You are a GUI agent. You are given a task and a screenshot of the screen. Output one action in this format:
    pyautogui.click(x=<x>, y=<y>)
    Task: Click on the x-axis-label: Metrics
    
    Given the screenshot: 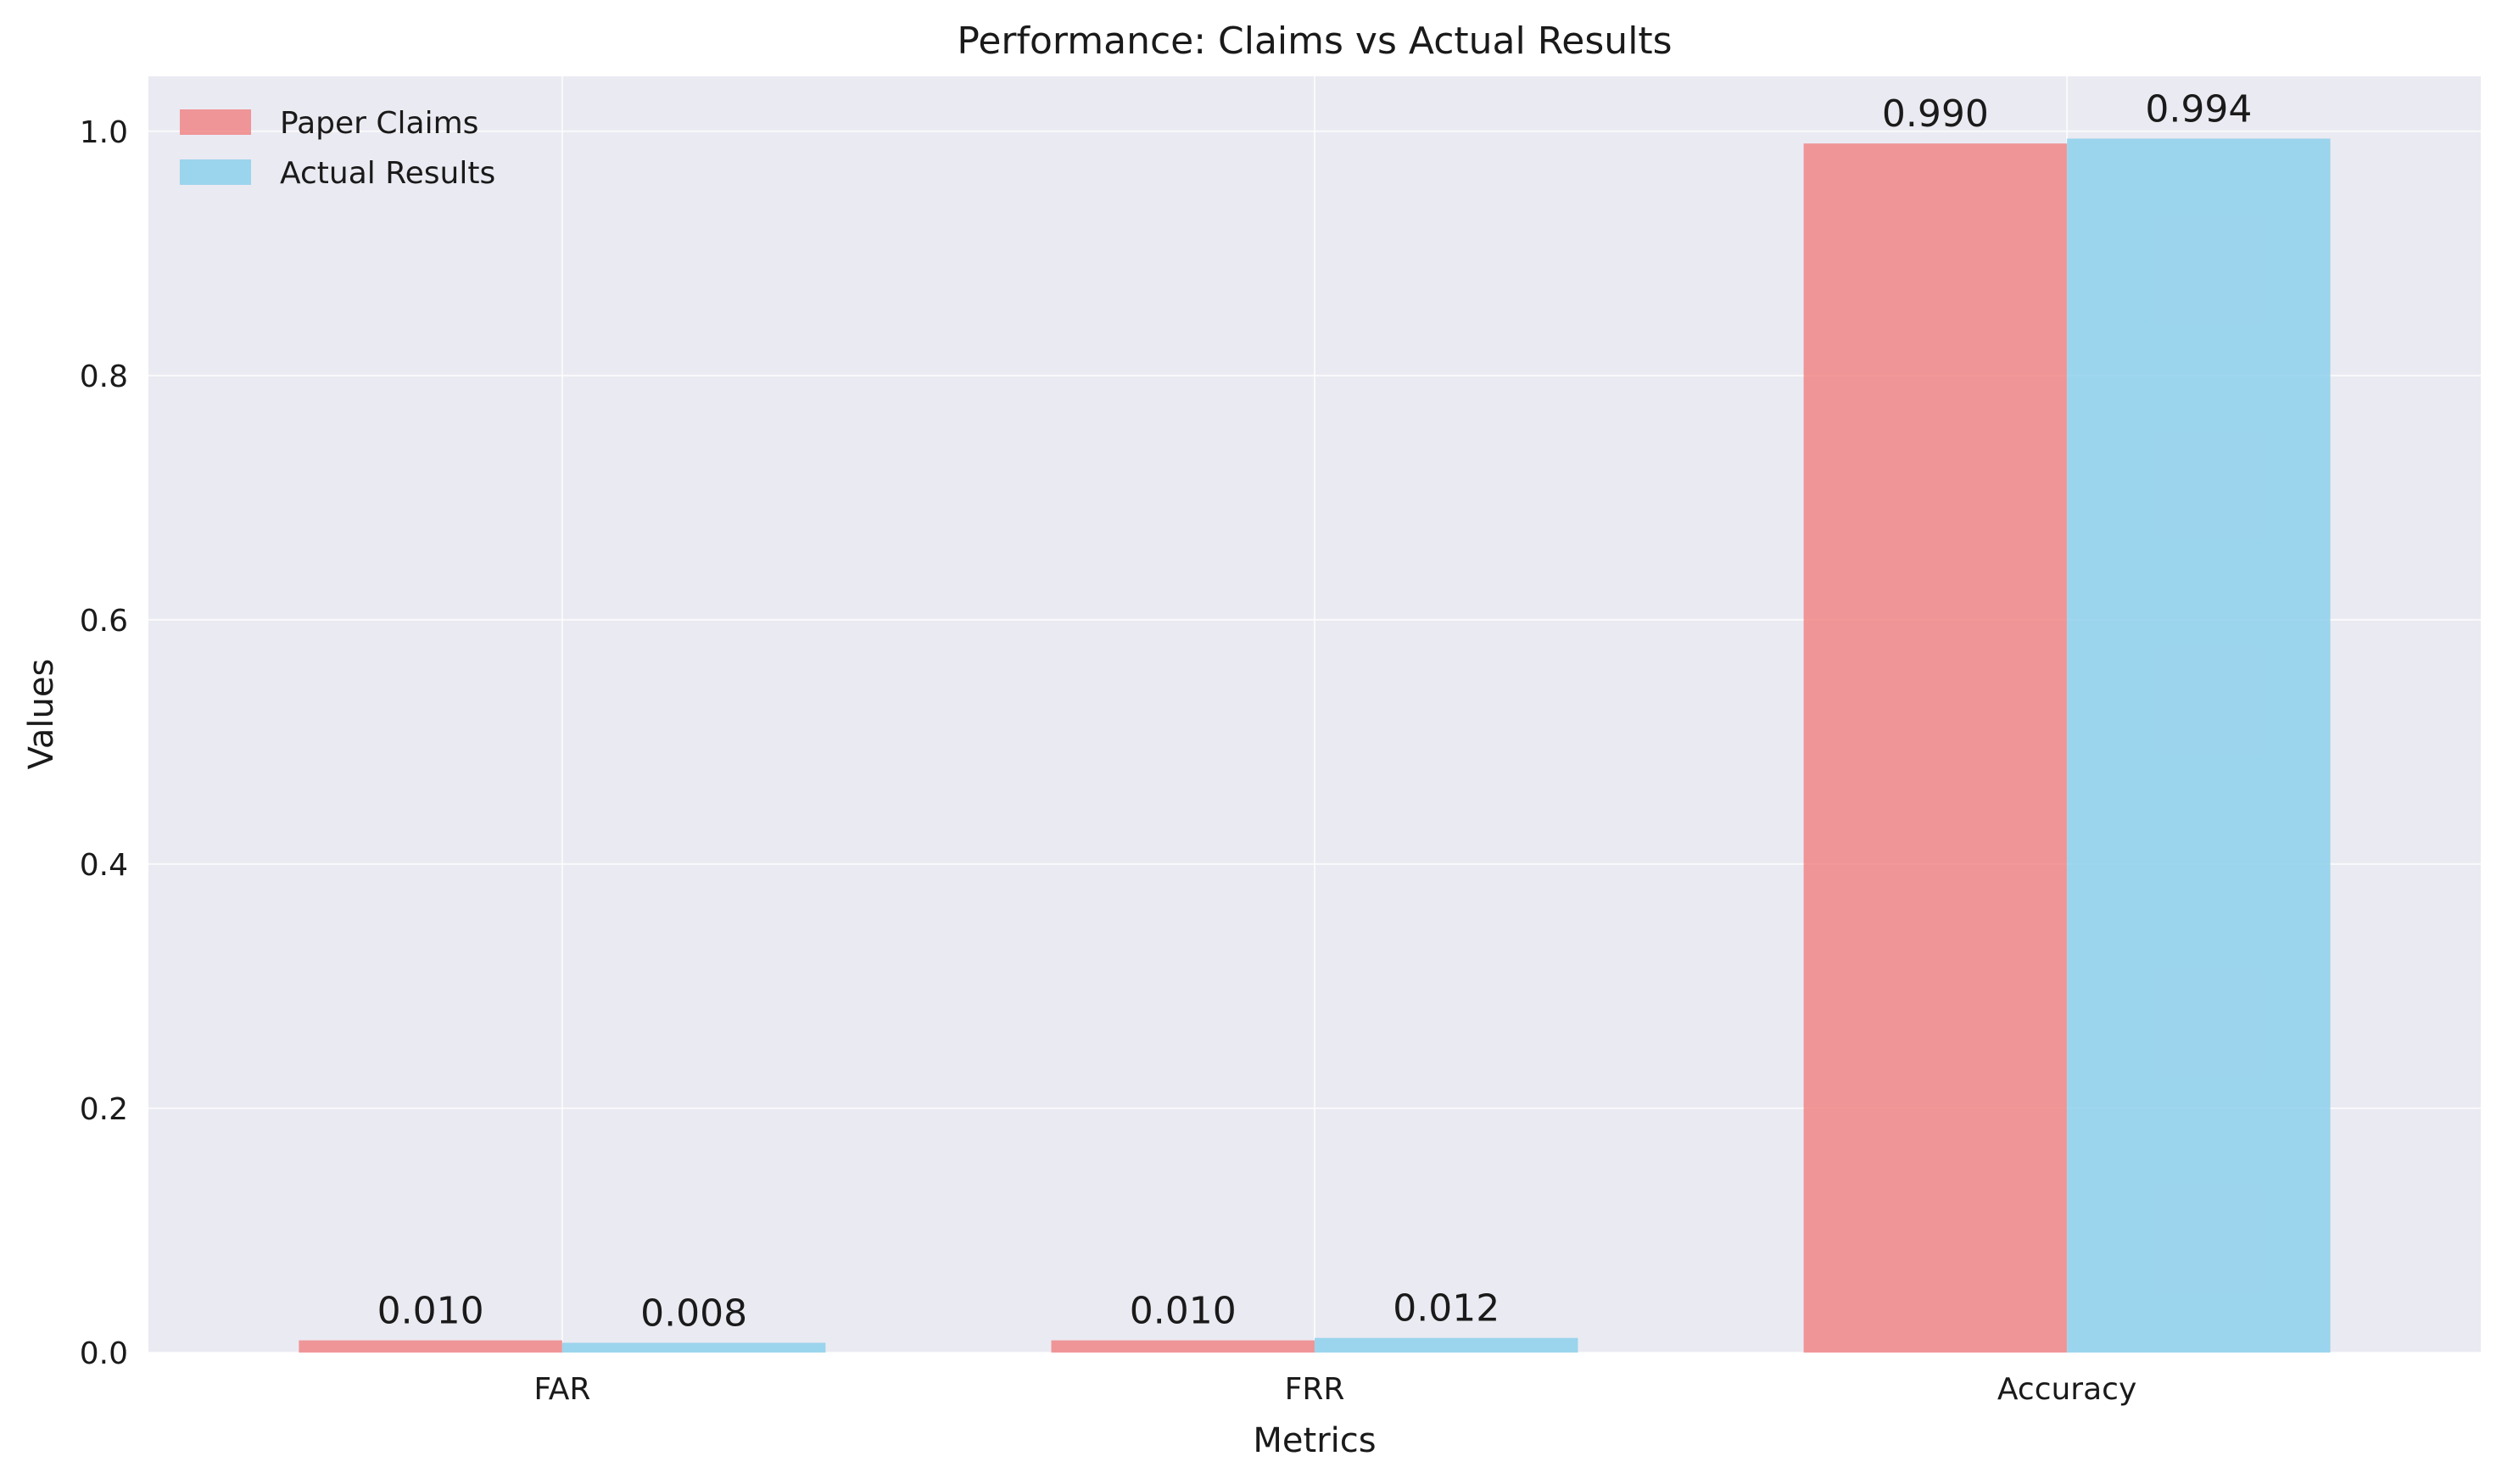 What is the action you would take?
    pyautogui.click(x=1314, y=1440)
    